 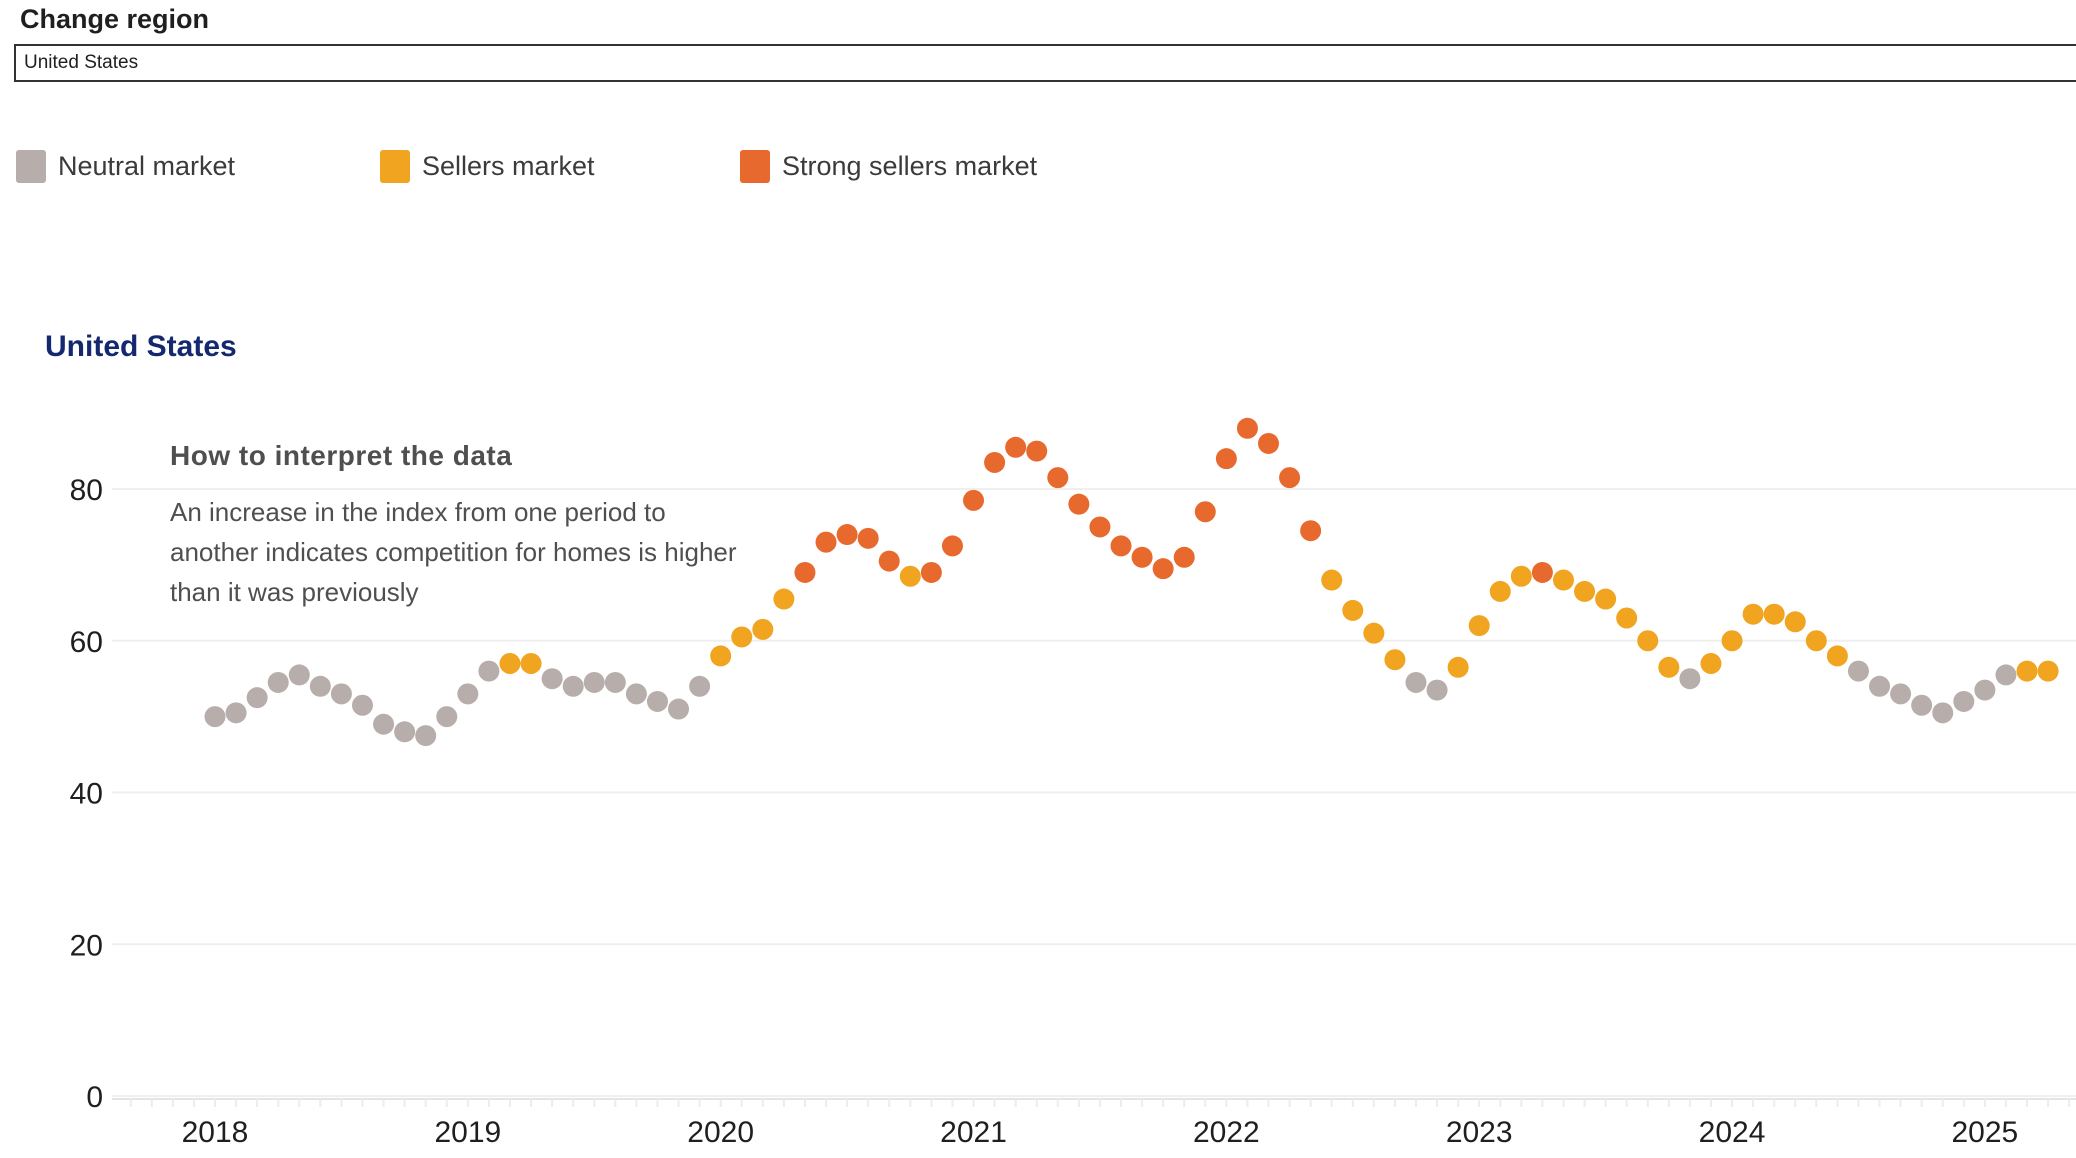 I want to click on x-tick-label: 2022, so click(x=1226, y=1132).